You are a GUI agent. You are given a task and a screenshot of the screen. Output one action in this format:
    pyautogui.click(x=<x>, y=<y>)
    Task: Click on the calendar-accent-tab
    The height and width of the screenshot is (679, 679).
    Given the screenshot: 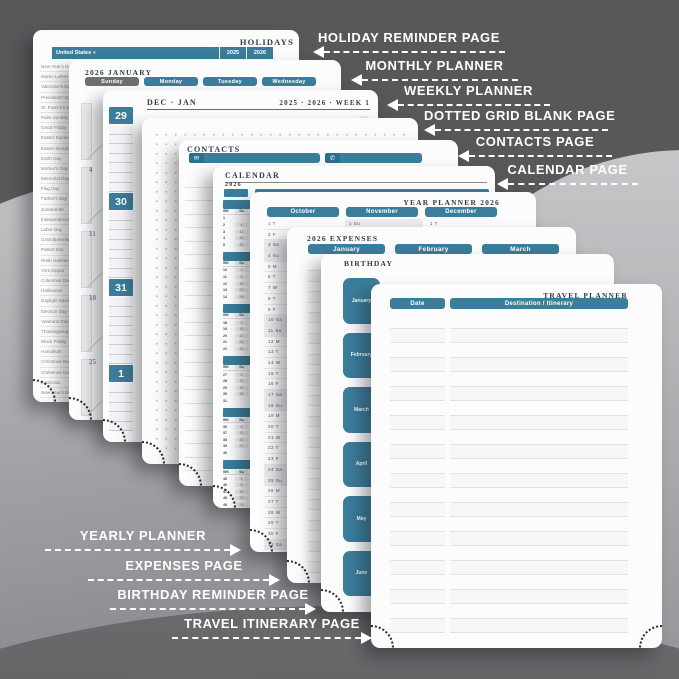 What is the action you would take?
    pyautogui.click(x=236, y=193)
    